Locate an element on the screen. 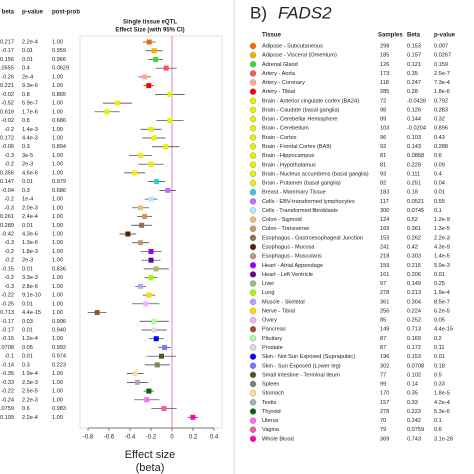 This screenshot has height=474, width=474. tissue-cell: Cells - Transformed fibroblasts is located at coordinates (300, 211).